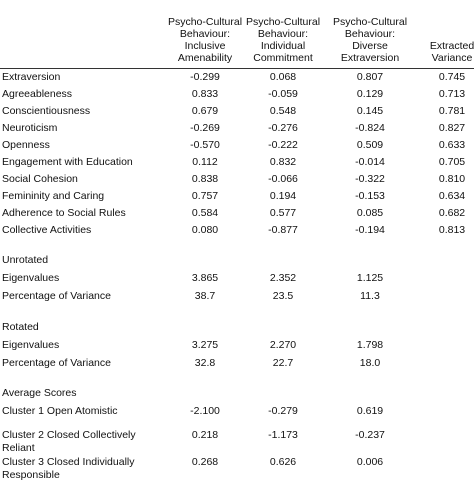  What do you see at coordinates (205, 77) in the screenshot?
I see `cell: -0.299` at bounding box center [205, 77].